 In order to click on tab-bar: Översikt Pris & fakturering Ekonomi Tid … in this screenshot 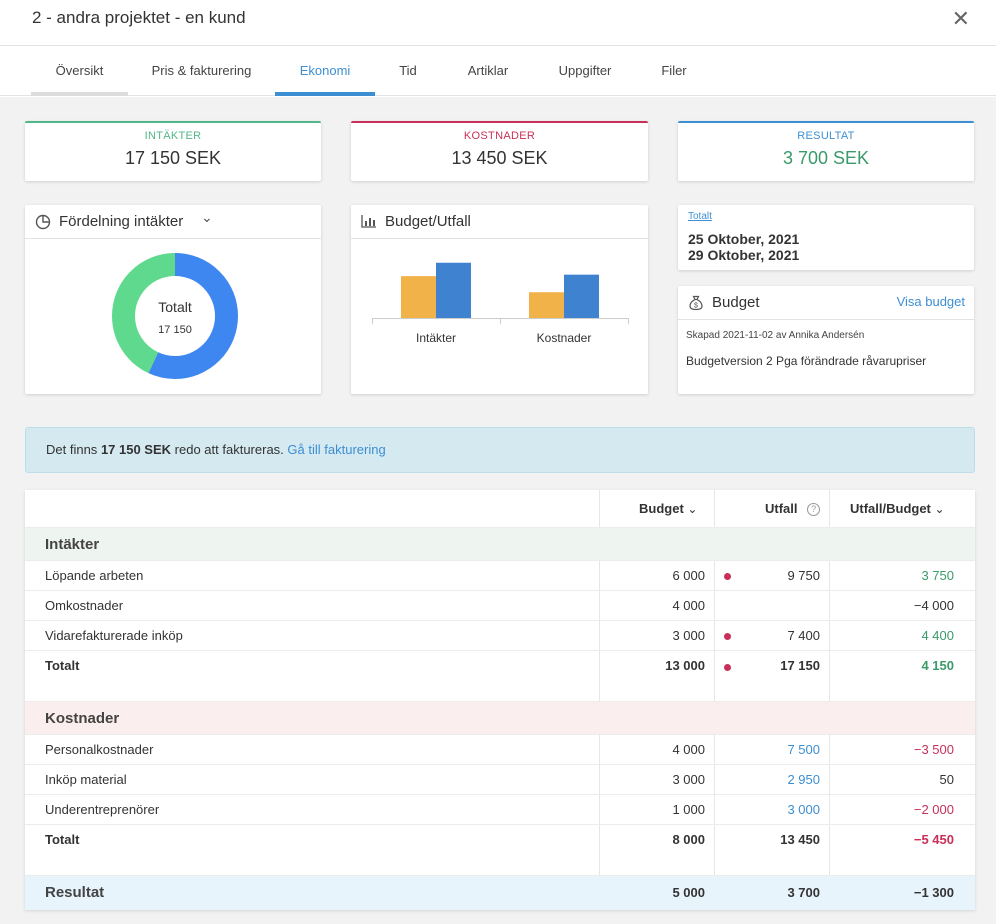, I will do `click(498, 71)`.